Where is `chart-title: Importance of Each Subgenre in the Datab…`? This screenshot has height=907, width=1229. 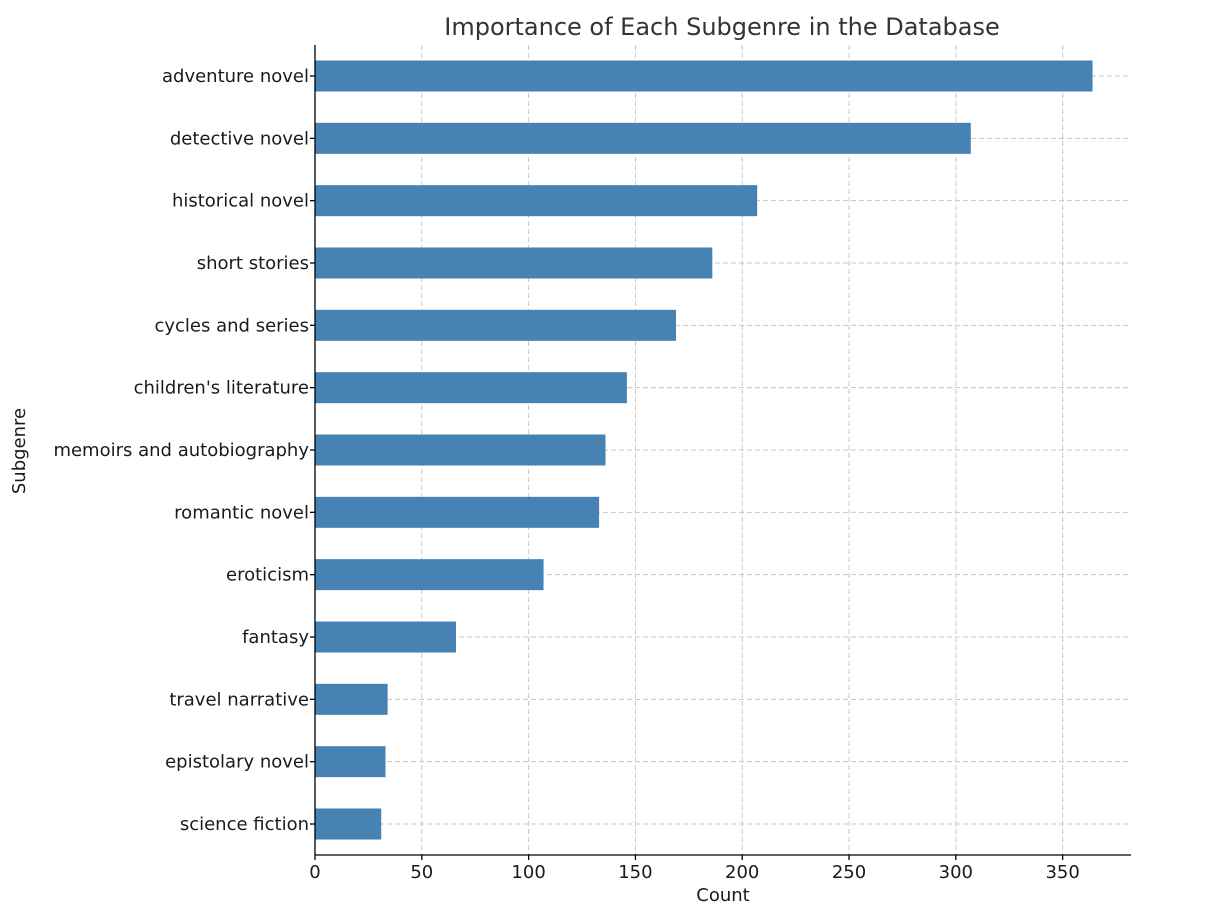
chart-title: Importance of Each Subgenre in the Datab… is located at coordinates (722, 27).